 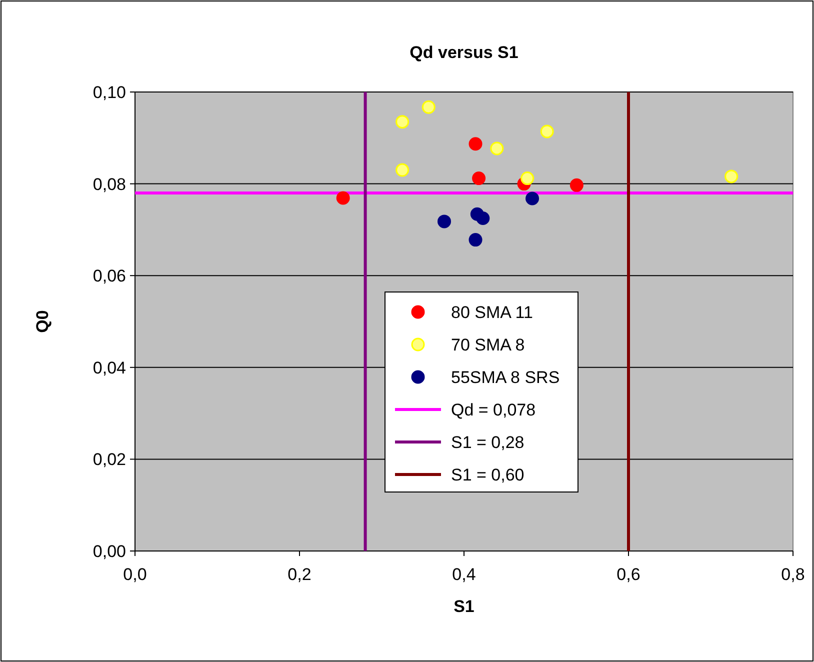 I want to click on legend-label: S1 = 0,60, so click(x=487, y=475).